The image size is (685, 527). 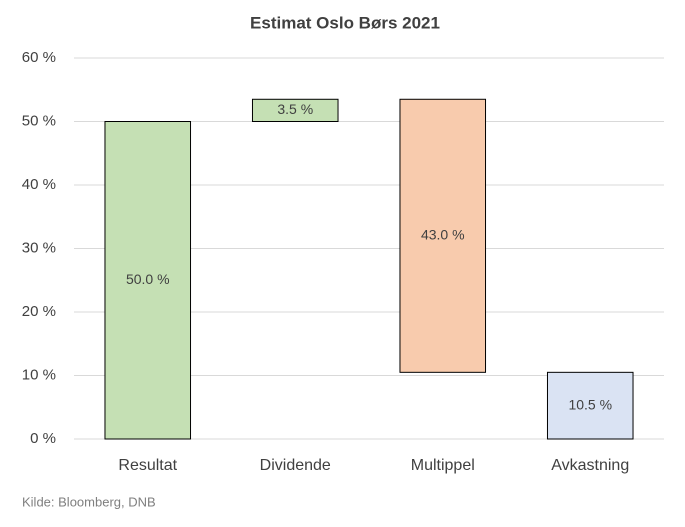 What do you see at coordinates (147, 465) in the screenshot?
I see `x-tick-label: Resultat` at bounding box center [147, 465].